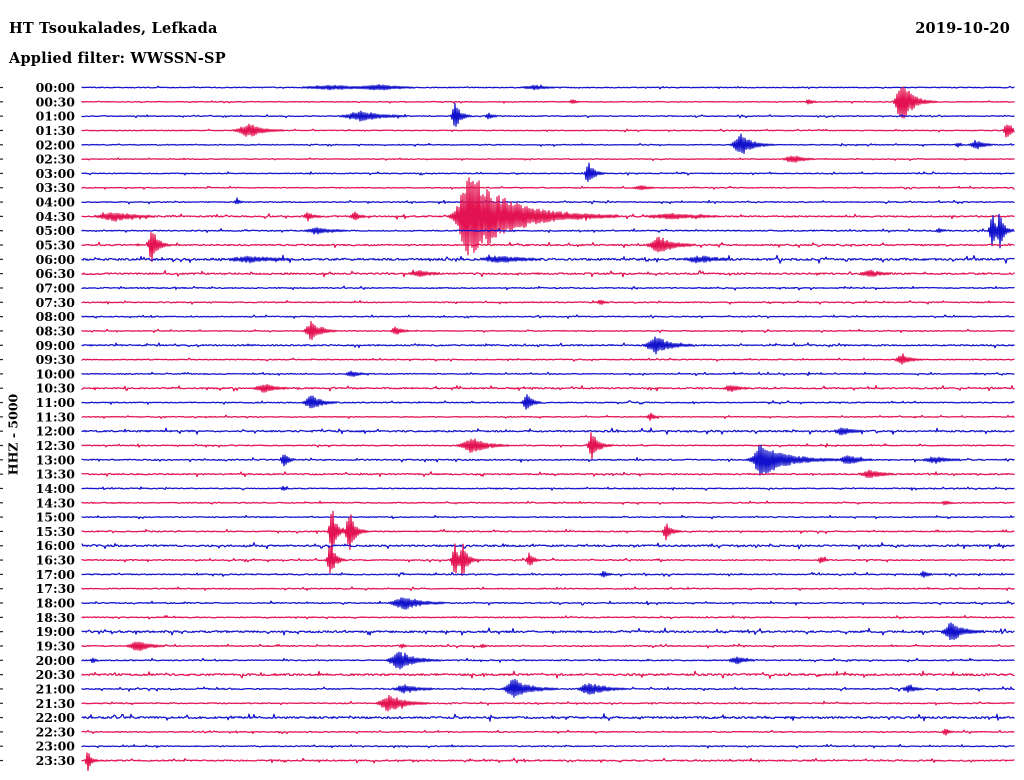  I want to click on row-time-label: 01:00, so click(56, 116).